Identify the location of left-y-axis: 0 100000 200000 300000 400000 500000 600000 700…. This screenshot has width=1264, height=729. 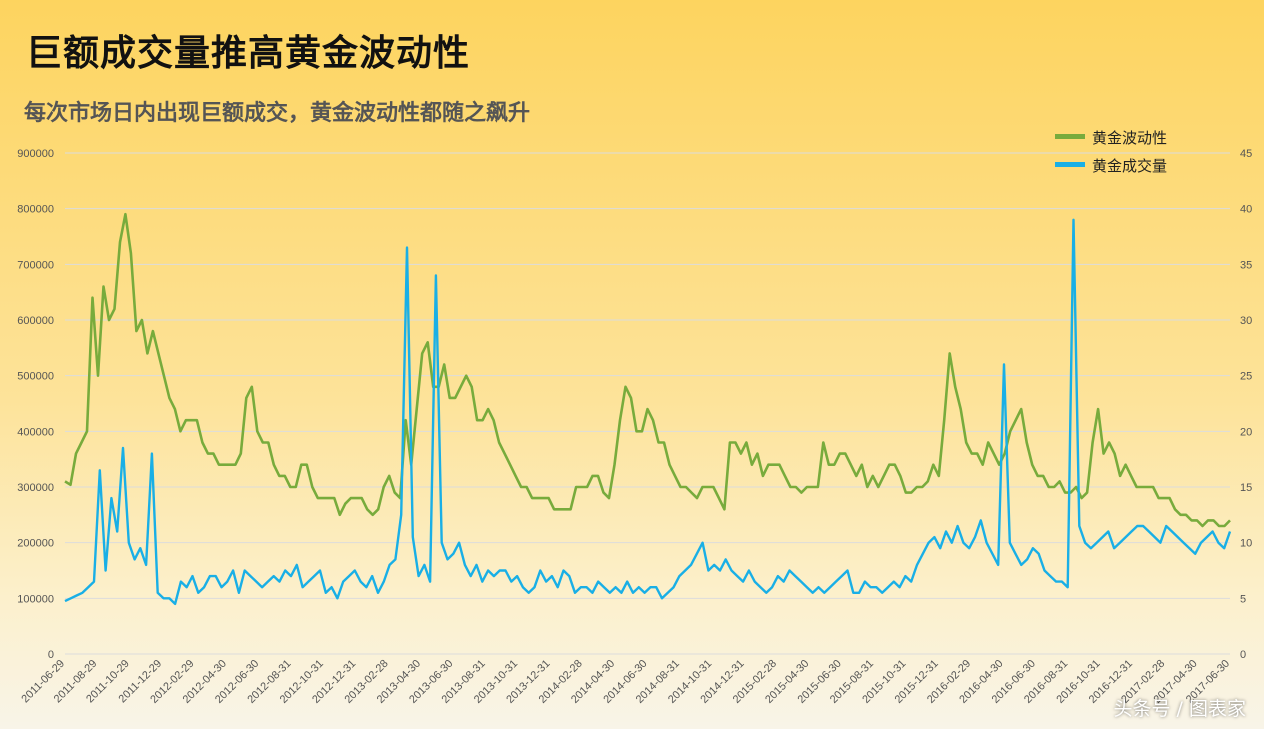
(35, 404).